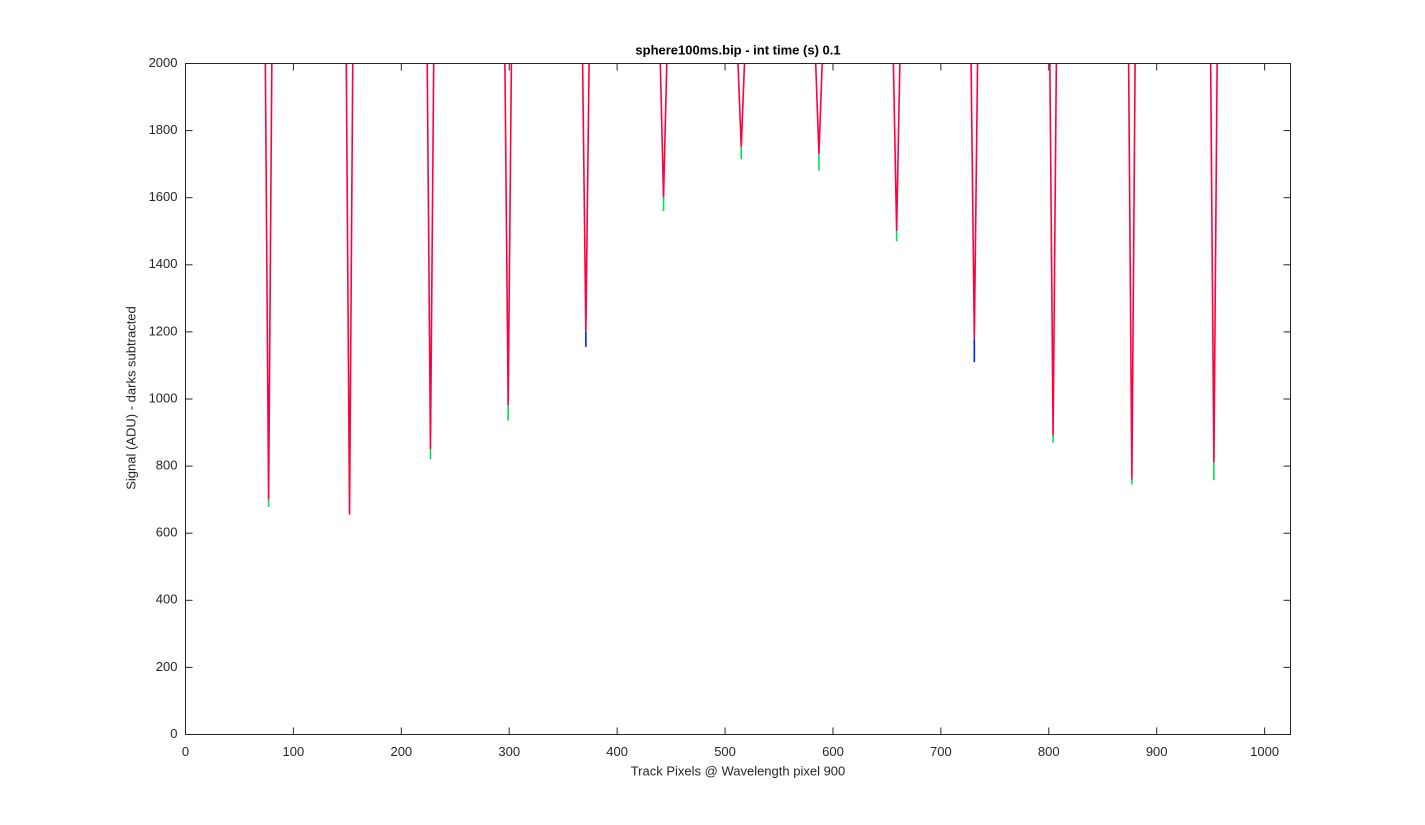 The height and width of the screenshot is (825, 1425). Describe the element at coordinates (163, 263) in the screenshot. I see `y-tick-label: 1400` at that location.